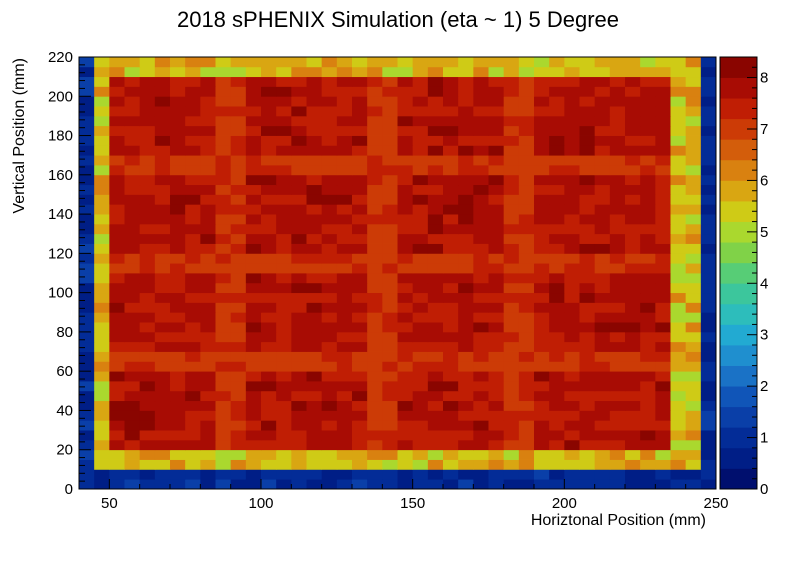  I want to click on y-tick-label: 200, so click(60, 96).